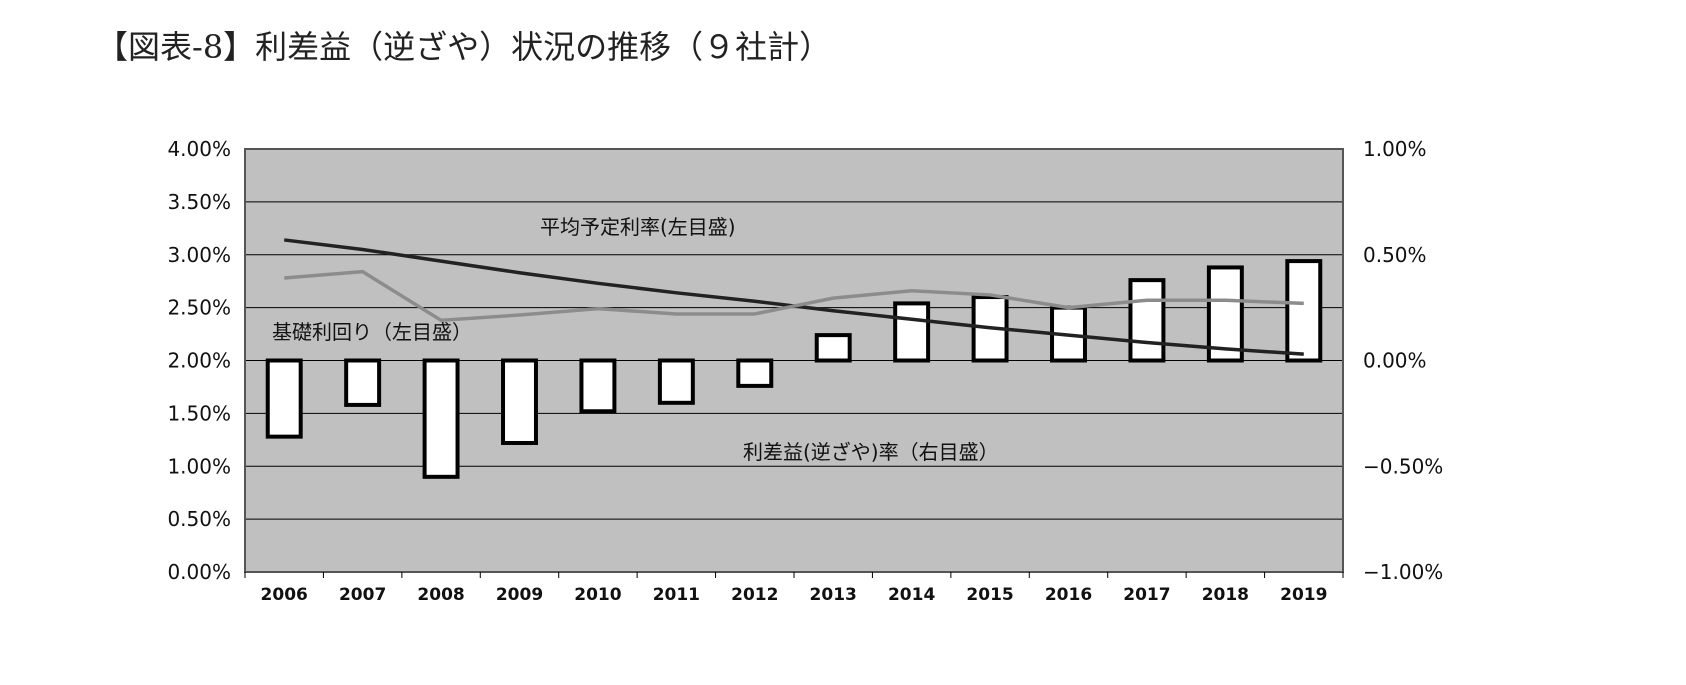 This screenshot has height=685, width=1686. Describe the element at coordinates (362, 595) in the screenshot. I see `x-tick-label: 2007` at that location.